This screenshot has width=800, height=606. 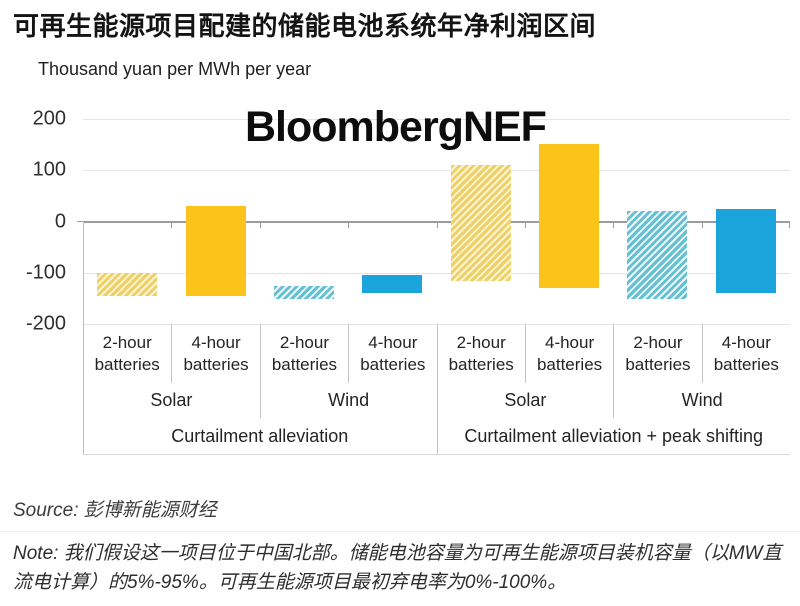 I want to click on y-axis-line, so click(x=83, y=338).